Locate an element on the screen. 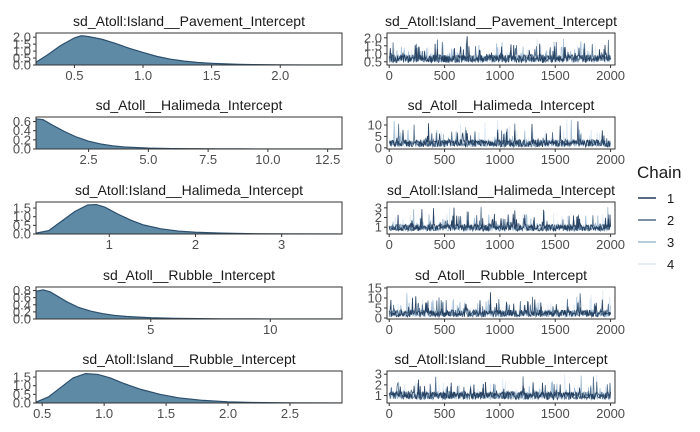 This screenshot has width=700, height=432. x-tick-label: 10 is located at coordinates (270, 329).